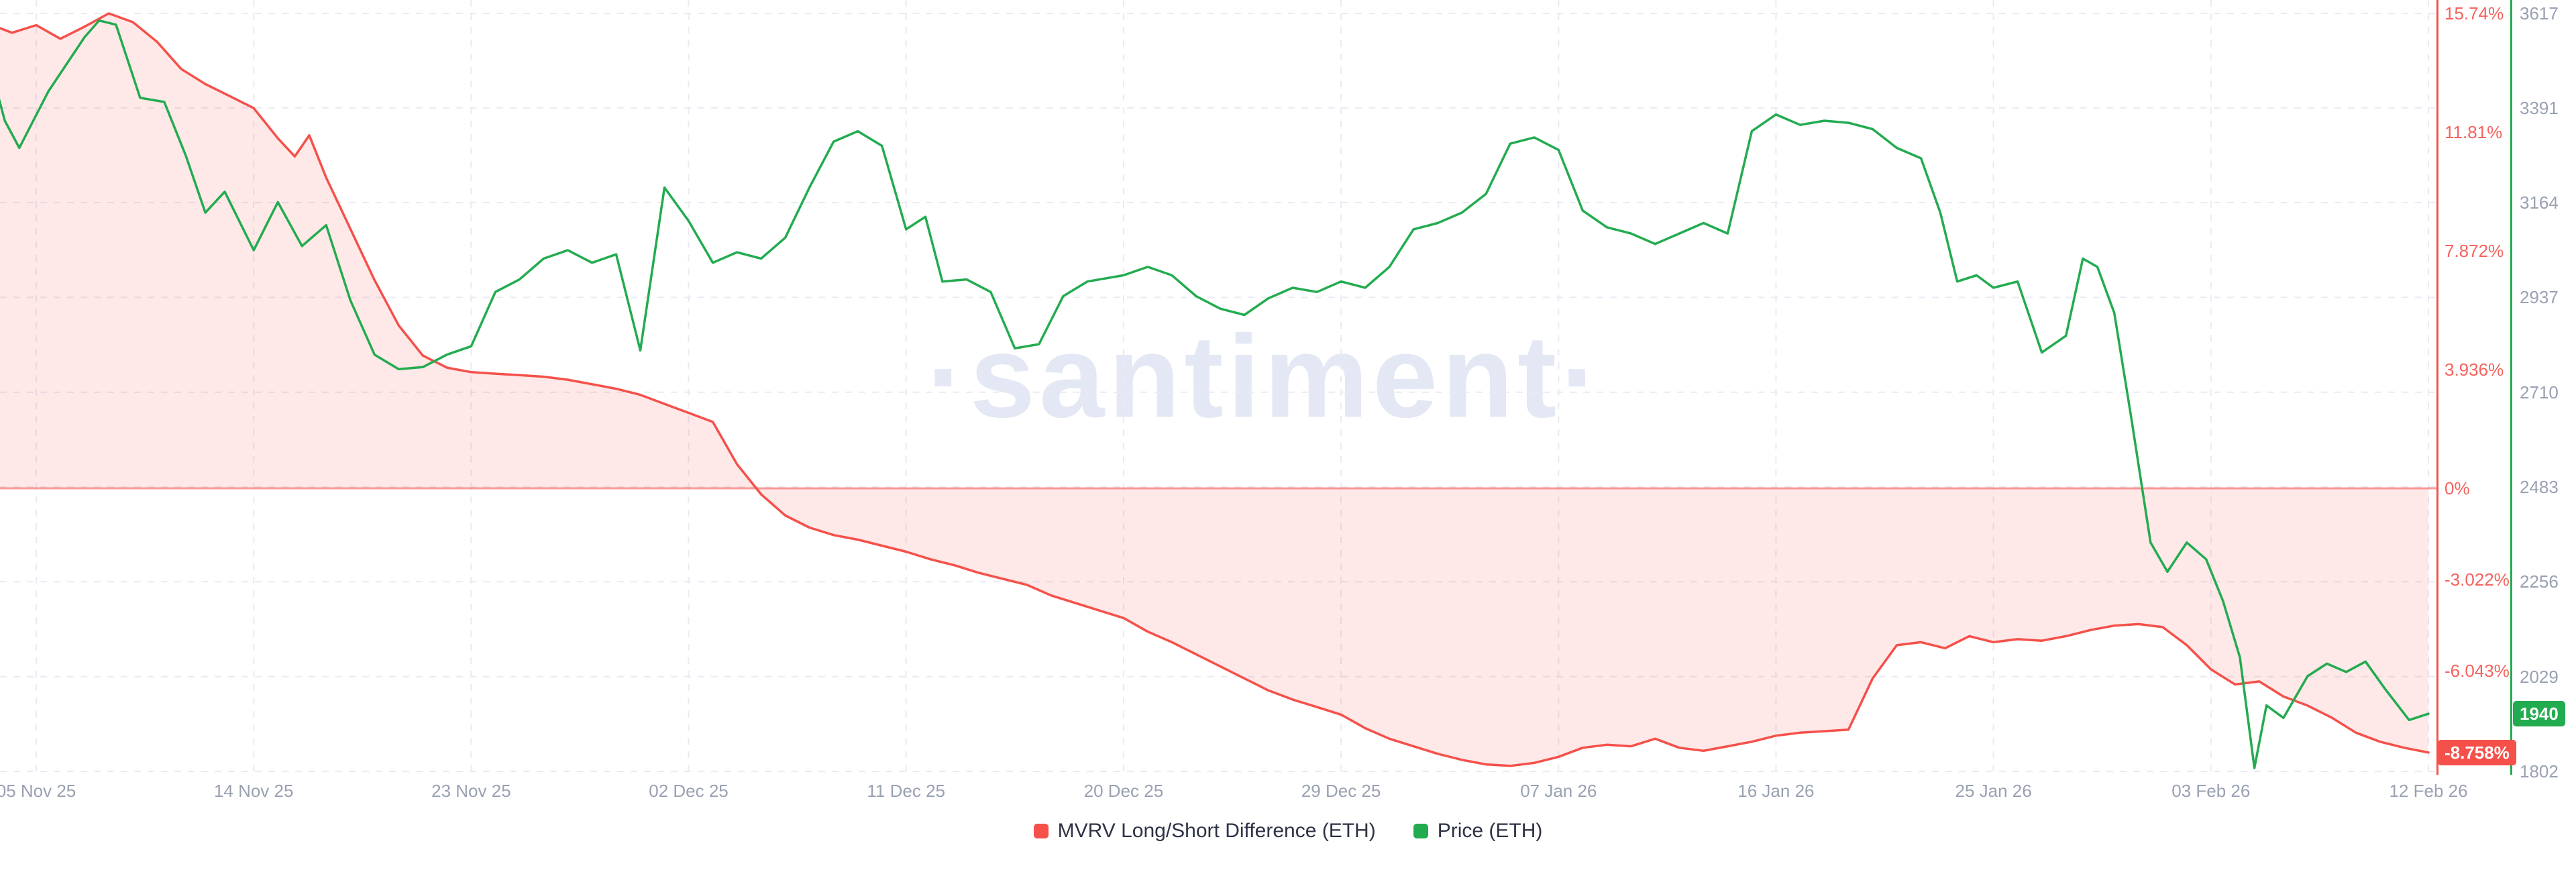 The image size is (2576, 872). I want to click on date-axis-tick: 07 Jan 26, so click(1558, 791).